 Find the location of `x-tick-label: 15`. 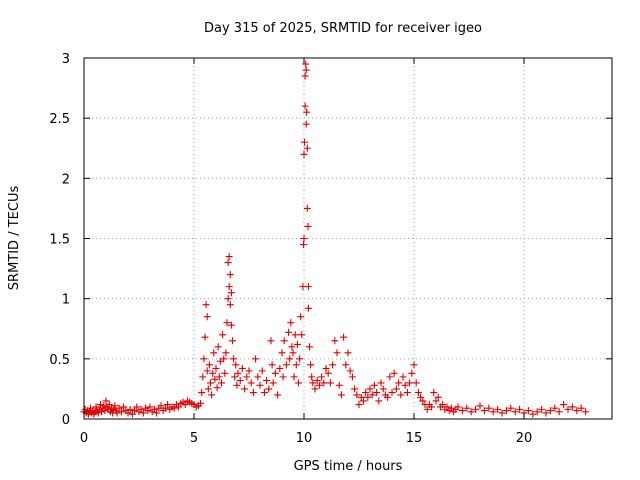

x-tick-label: 15 is located at coordinates (414, 438).